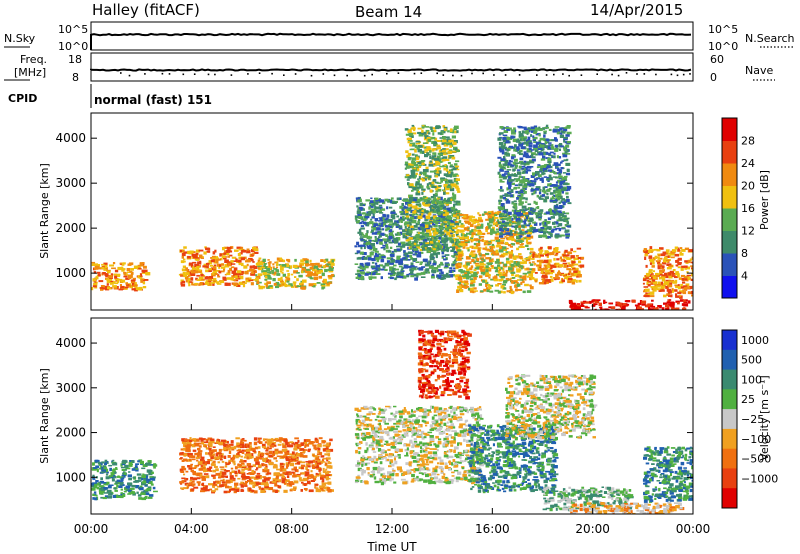  What do you see at coordinates (70, 273) in the screenshot?
I see `y-tick-label: 1000` at bounding box center [70, 273].